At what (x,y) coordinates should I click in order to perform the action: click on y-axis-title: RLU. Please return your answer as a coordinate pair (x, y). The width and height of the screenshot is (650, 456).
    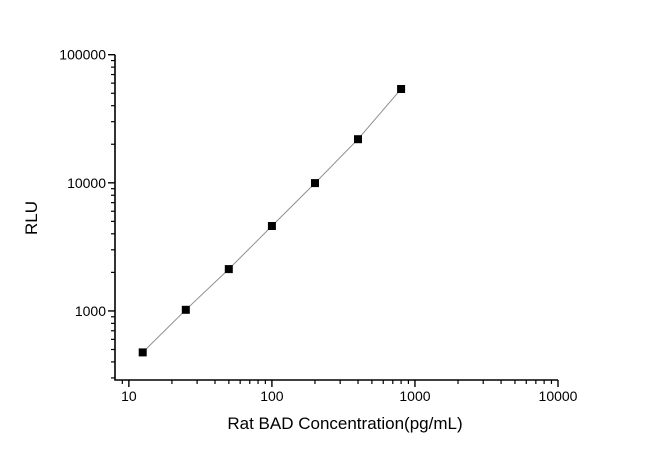
    Looking at the image, I should click on (31, 218).